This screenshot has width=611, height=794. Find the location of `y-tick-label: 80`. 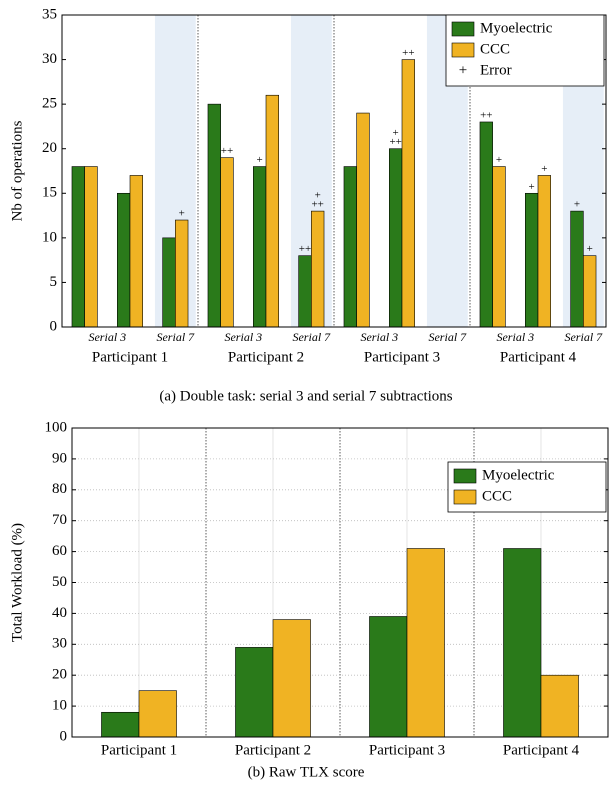

y-tick-label: 80 is located at coordinates (59, 489).